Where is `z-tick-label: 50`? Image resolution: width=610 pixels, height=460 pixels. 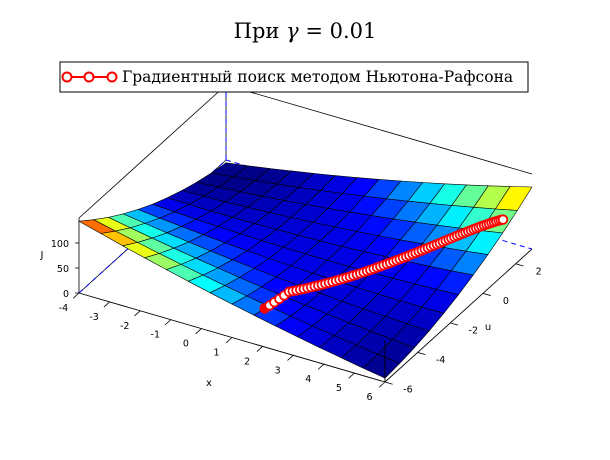 z-tick-label: 50 is located at coordinates (63, 269).